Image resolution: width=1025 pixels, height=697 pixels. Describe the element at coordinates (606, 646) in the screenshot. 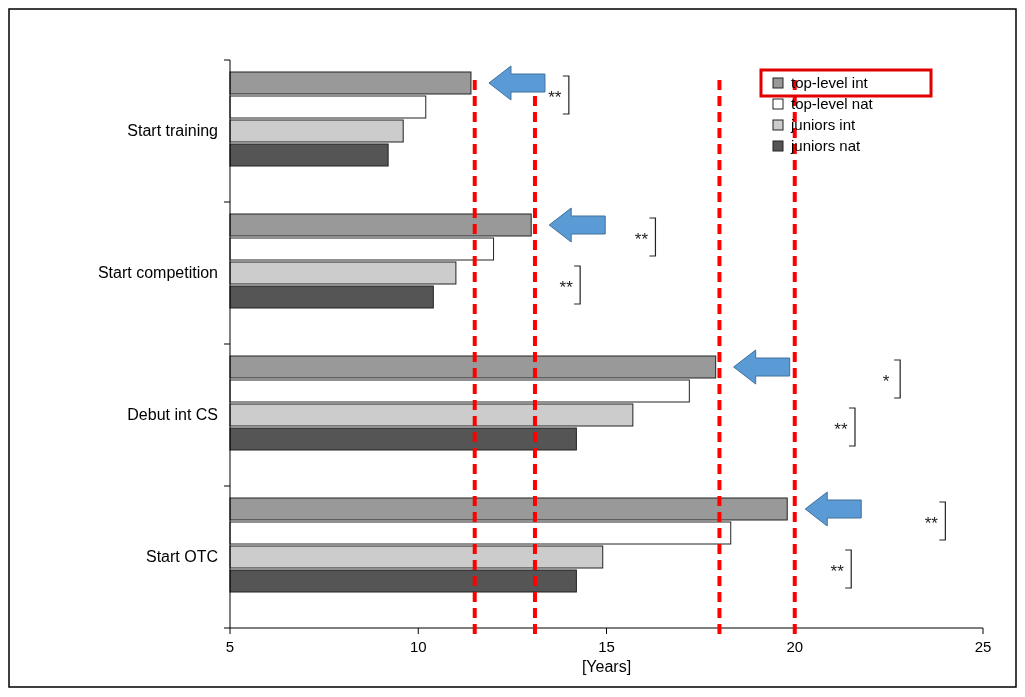

I see `x-tick-label: 15` at that location.